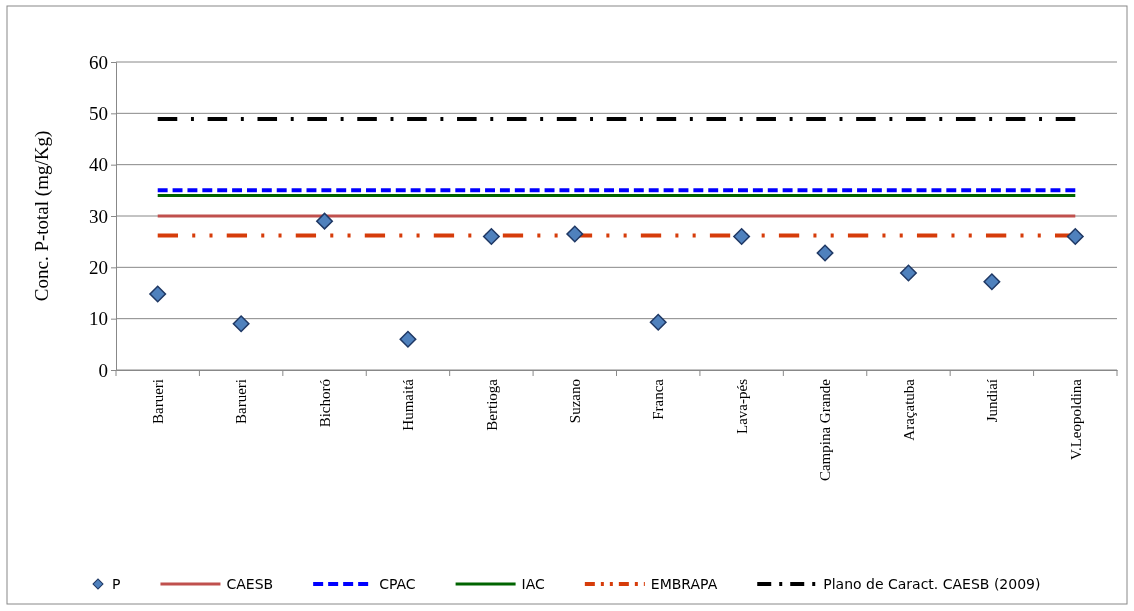 This screenshot has width=1134, height=611. Describe the element at coordinates (575, 401) in the screenshot. I see `x-tick-label: Suzano` at that location.